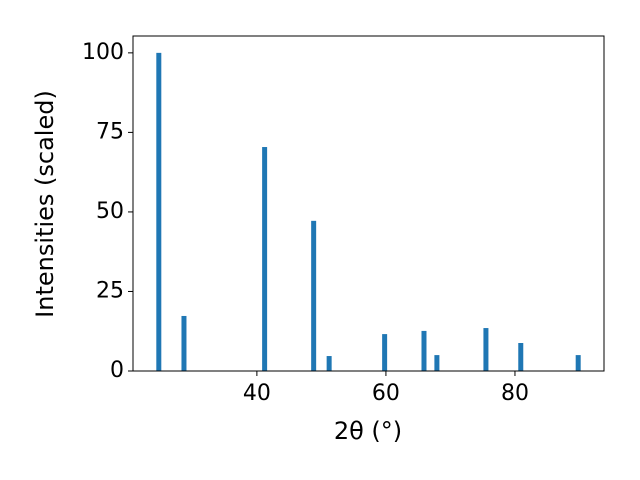 Image resolution: width=640 pixels, height=480 pixels. Describe the element at coordinates (386, 393) in the screenshot. I see `x-tick-label: 60` at that location.